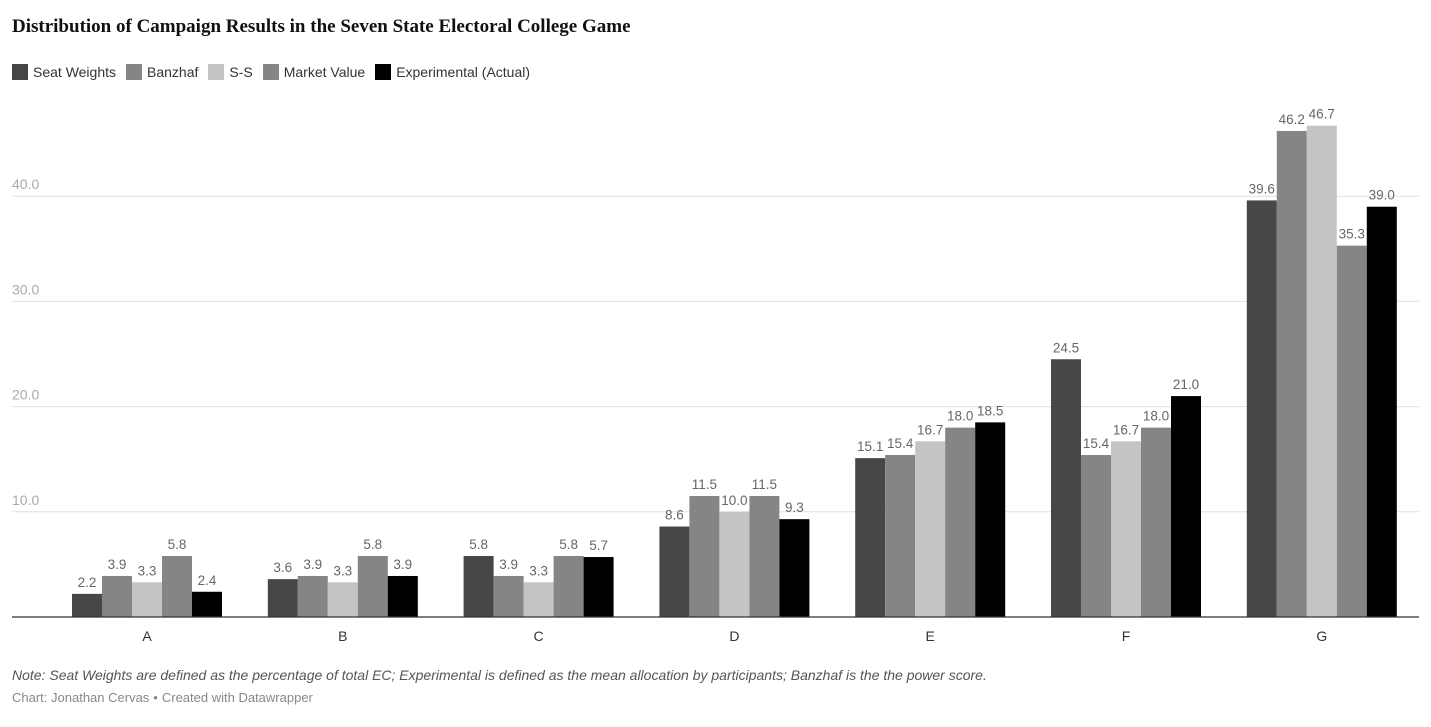 The height and width of the screenshot is (727, 1431). What do you see at coordinates (75, 72) in the screenshot?
I see `legend-label: Seat Weights` at bounding box center [75, 72].